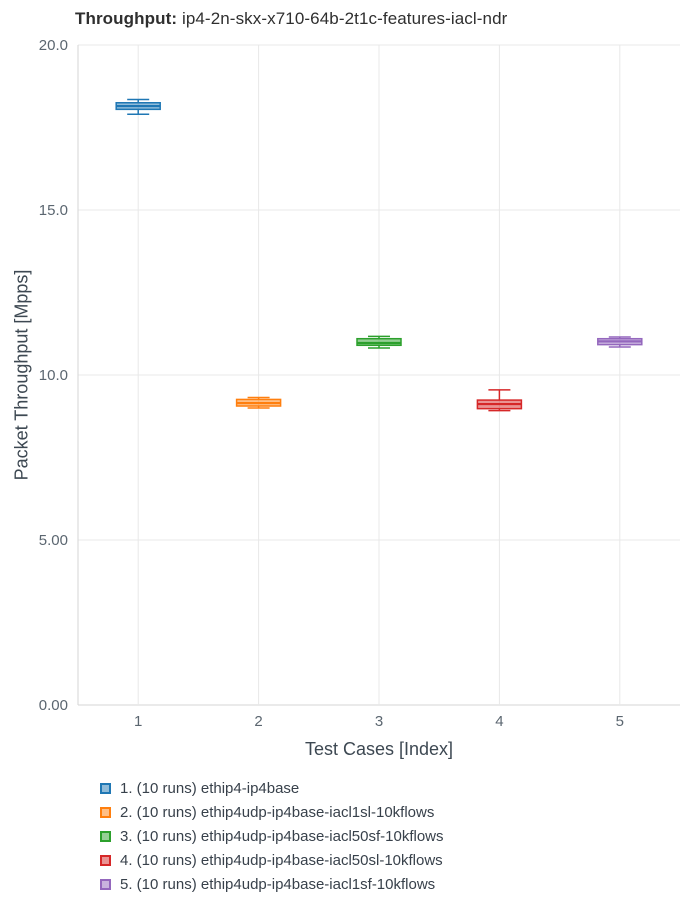 This screenshot has width=700, height=900. What do you see at coordinates (53, 540) in the screenshot?
I see `y-tick-label: 5.00` at bounding box center [53, 540].